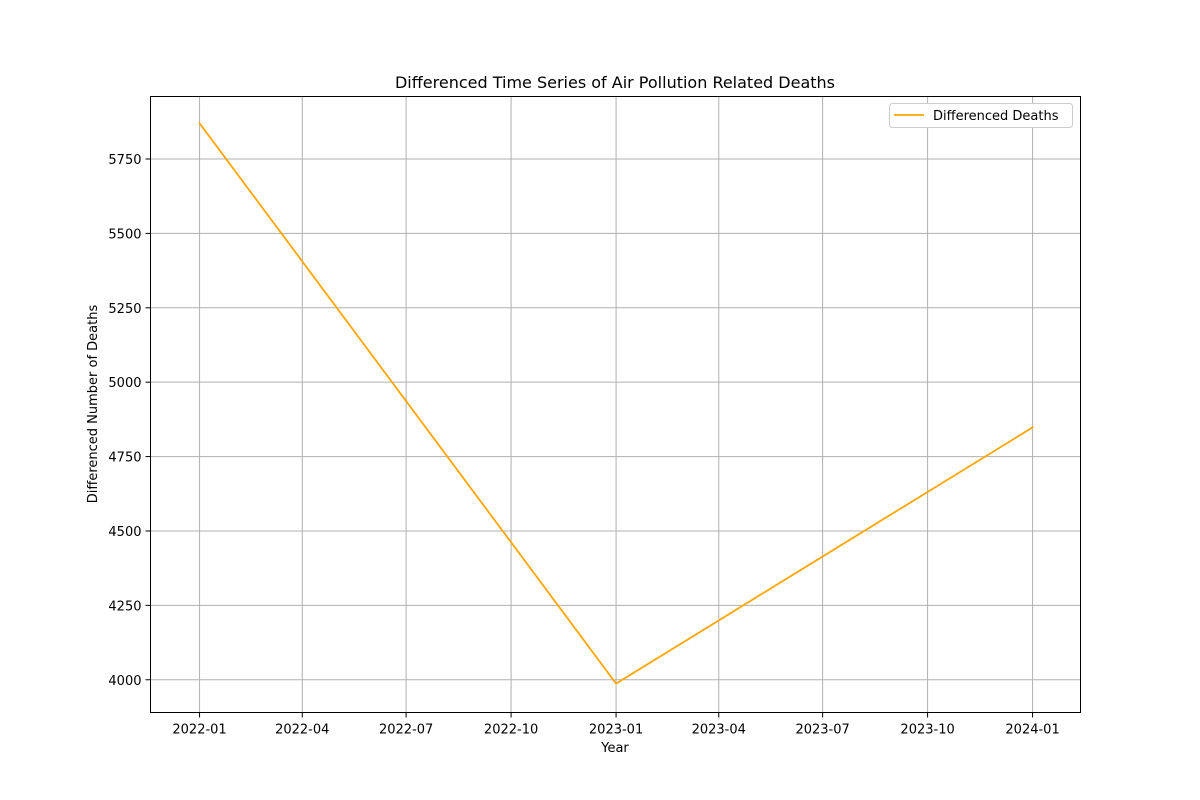 The image size is (1200, 800). Describe the element at coordinates (124, 606) in the screenshot. I see `y-tick-label: 4250` at that location.